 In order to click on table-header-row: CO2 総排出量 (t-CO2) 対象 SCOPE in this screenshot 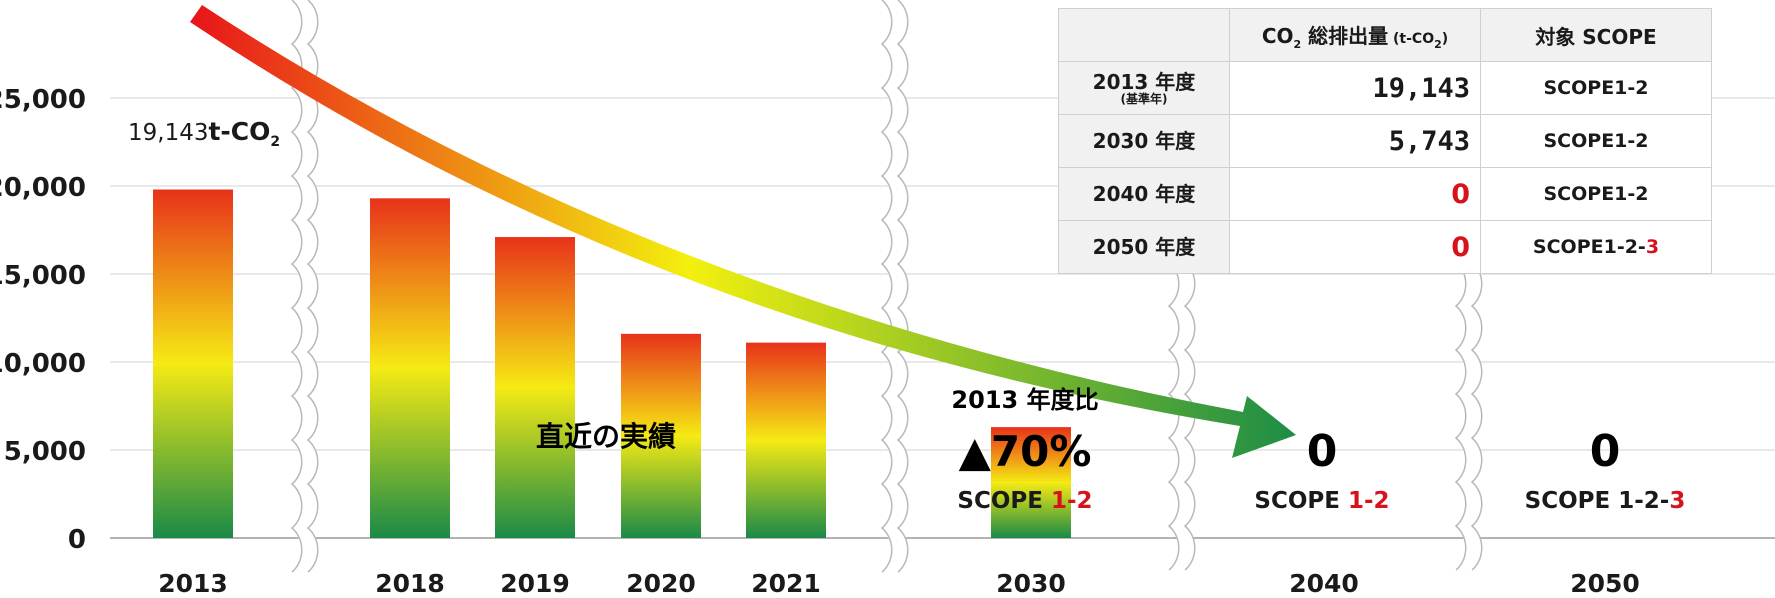, I will do `click(1385, 35)`.